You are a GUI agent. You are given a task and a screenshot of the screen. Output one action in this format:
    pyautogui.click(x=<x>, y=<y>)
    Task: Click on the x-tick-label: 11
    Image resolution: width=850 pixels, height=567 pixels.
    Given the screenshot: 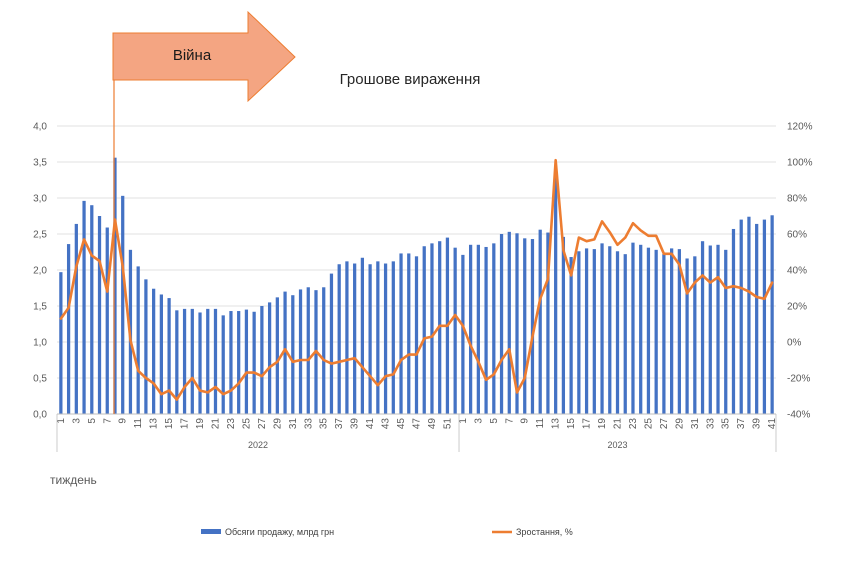 What is the action you would take?
    pyautogui.click(x=540, y=423)
    